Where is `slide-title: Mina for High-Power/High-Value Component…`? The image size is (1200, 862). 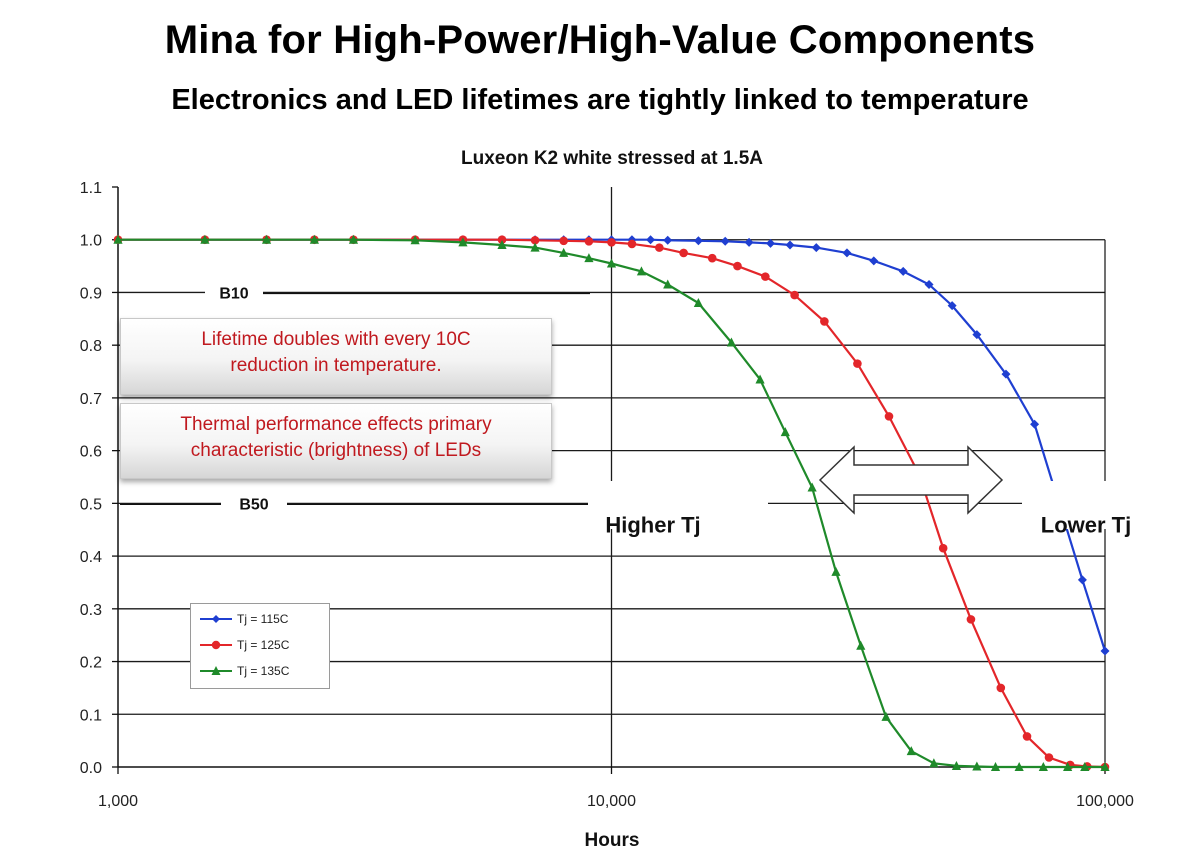 slide-title: Mina for High-Power/High-Value Component… is located at coordinates (600, 40).